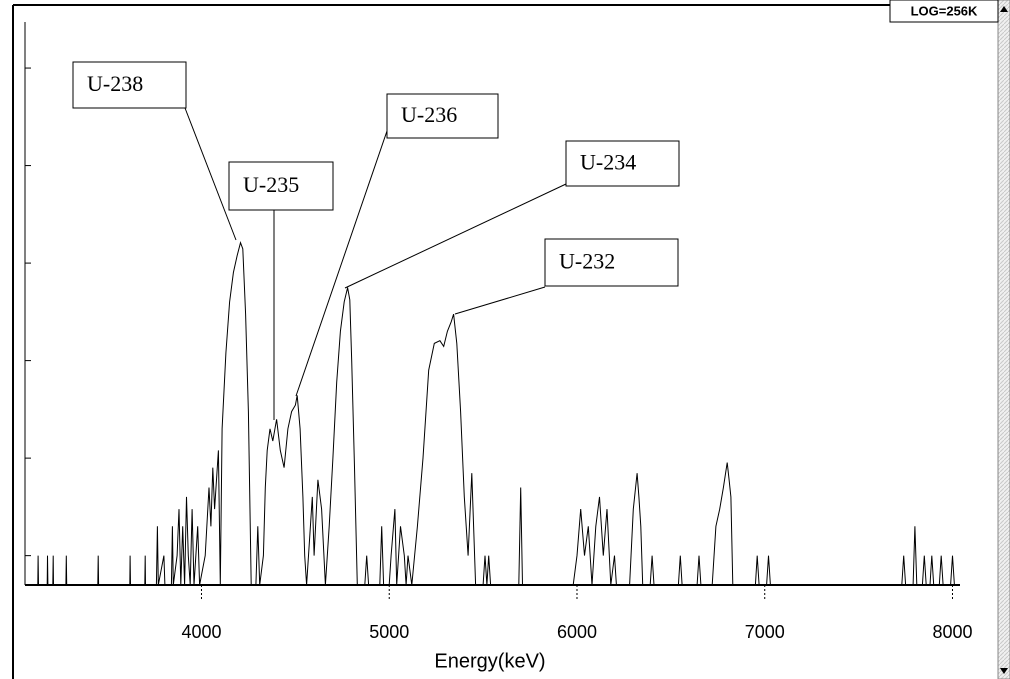 Image resolution: width=1010 pixels, height=679 pixels. Describe the element at coordinates (1004, 671) in the screenshot. I see `scroll-down` at that location.